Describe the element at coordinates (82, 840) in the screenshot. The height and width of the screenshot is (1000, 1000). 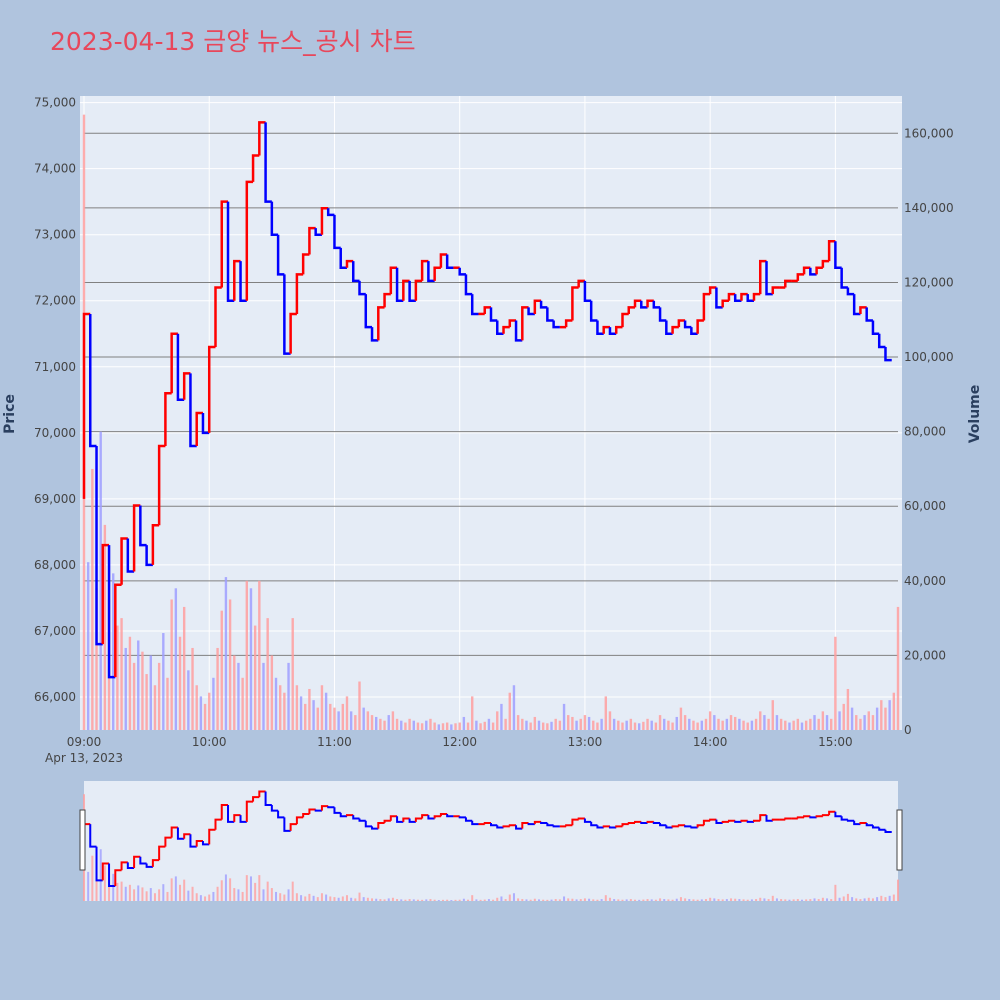
I see `range-slider-left-handle` at that location.